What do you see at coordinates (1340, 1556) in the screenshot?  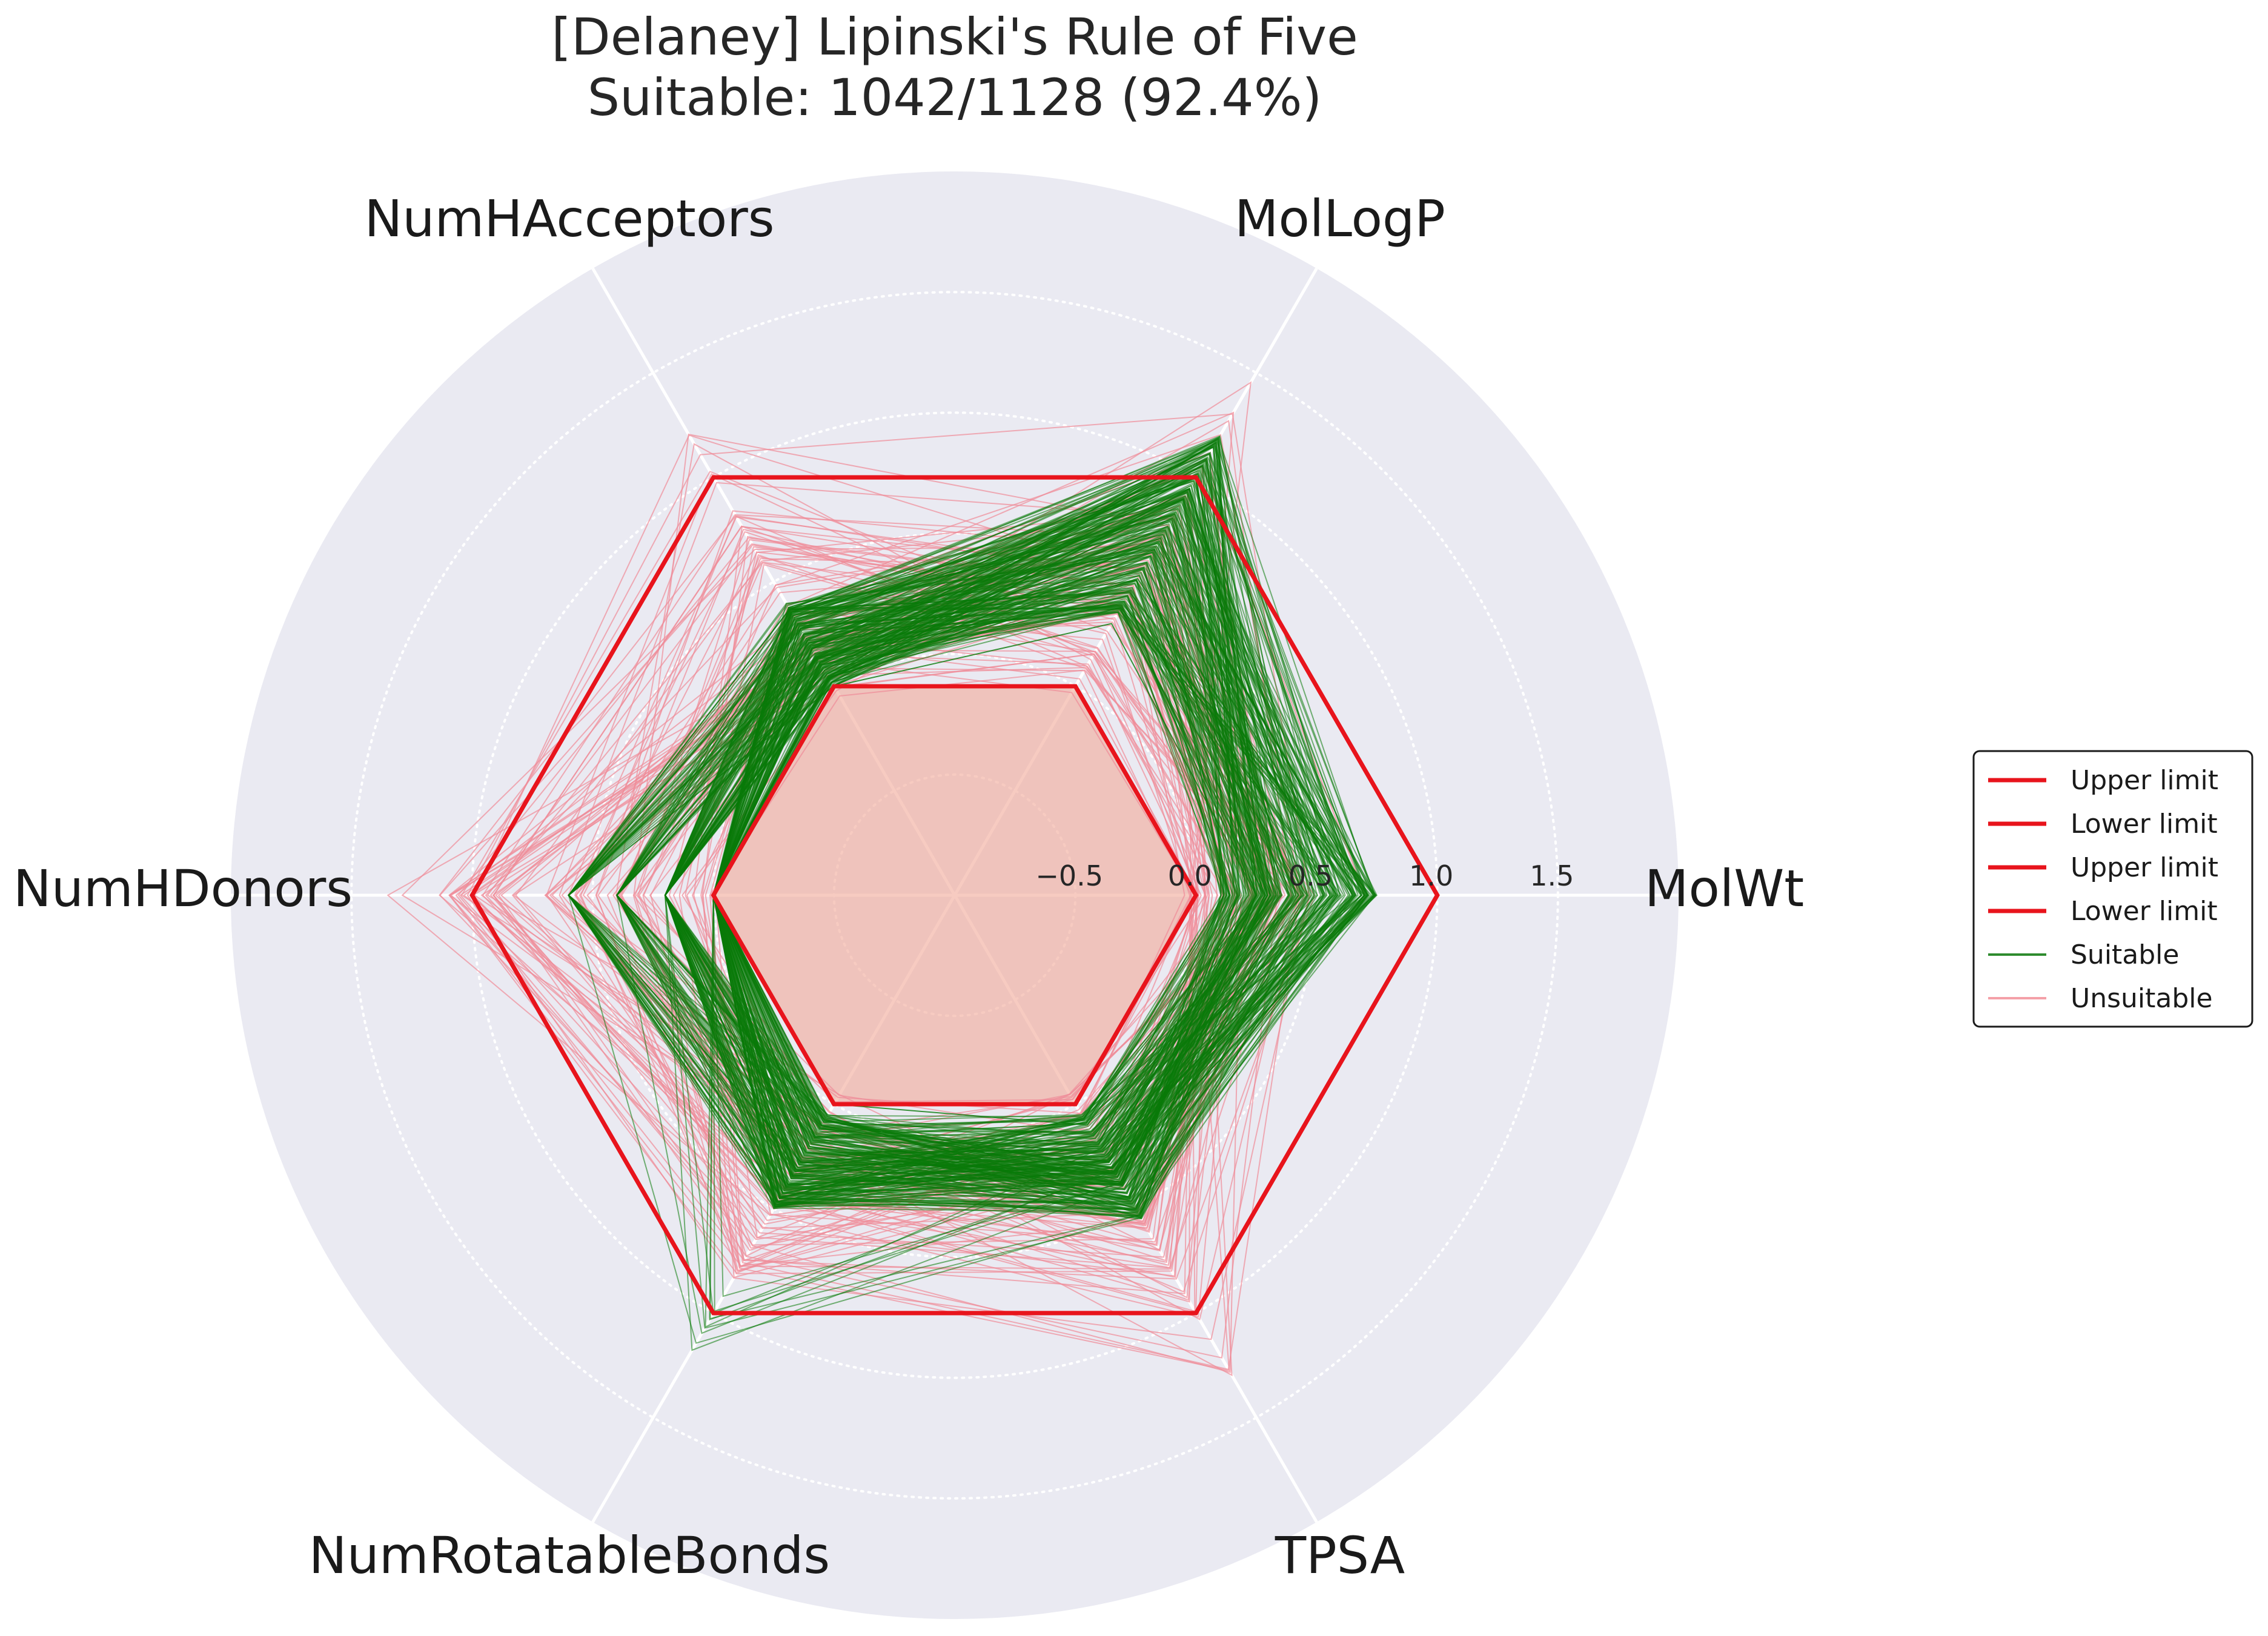 I see `axis-label-tpsa: TPSA` at bounding box center [1340, 1556].